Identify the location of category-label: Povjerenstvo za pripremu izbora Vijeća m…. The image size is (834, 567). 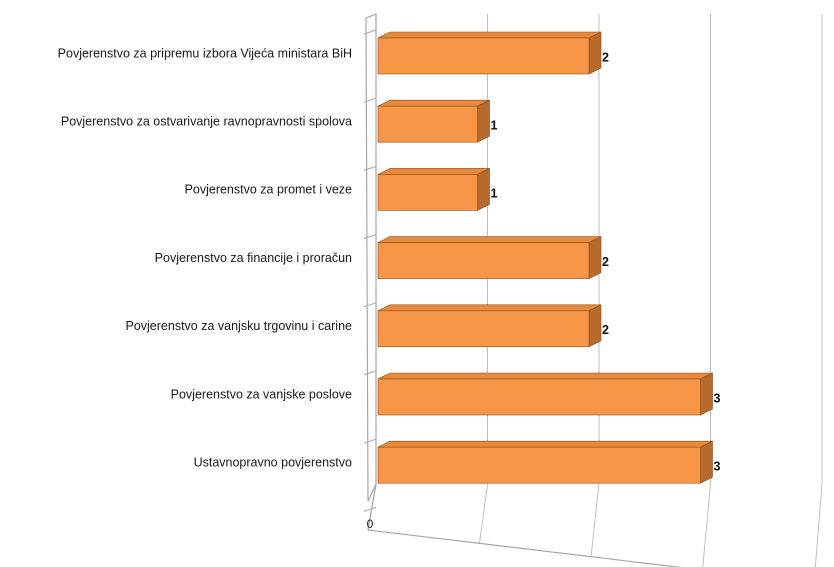
(205, 53).